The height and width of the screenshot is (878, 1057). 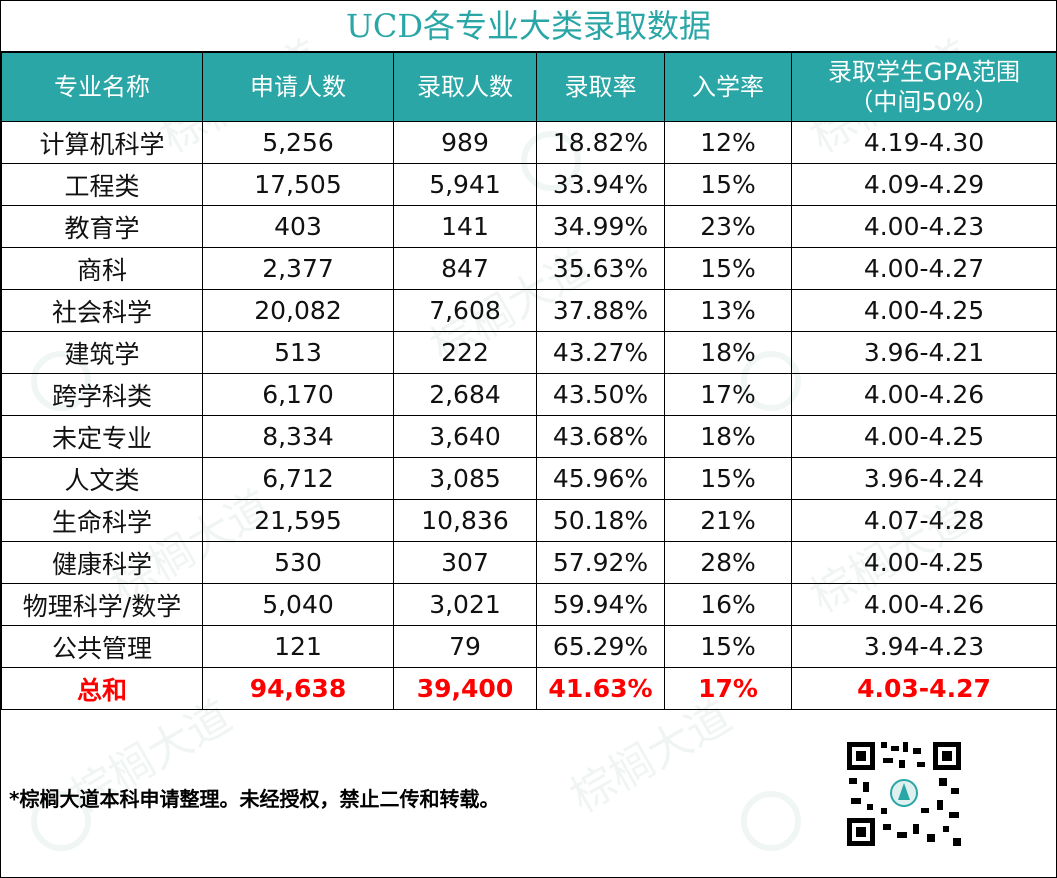 What do you see at coordinates (728, 688) in the screenshot?
I see `total-yield-rate: 17%` at bounding box center [728, 688].